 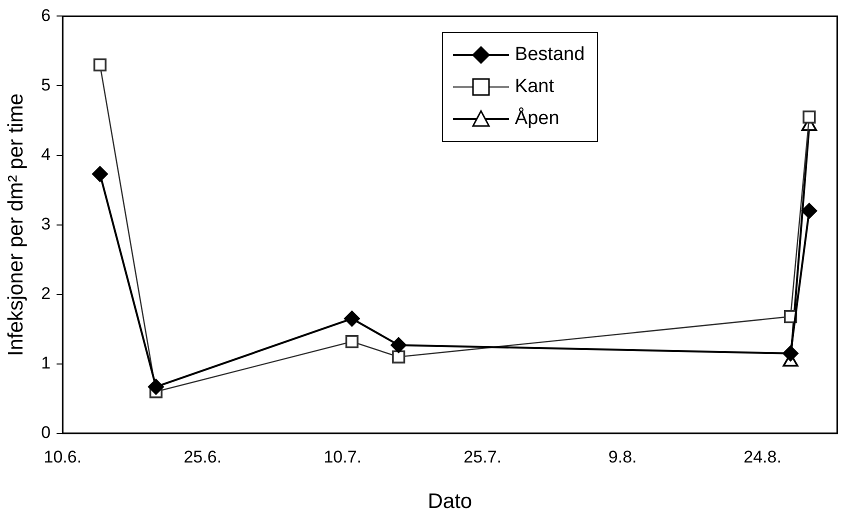 What do you see at coordinates (483, 456) in the screenshot?
I see `x-tick-label: 25.7.` at bounding box center [483, 456].